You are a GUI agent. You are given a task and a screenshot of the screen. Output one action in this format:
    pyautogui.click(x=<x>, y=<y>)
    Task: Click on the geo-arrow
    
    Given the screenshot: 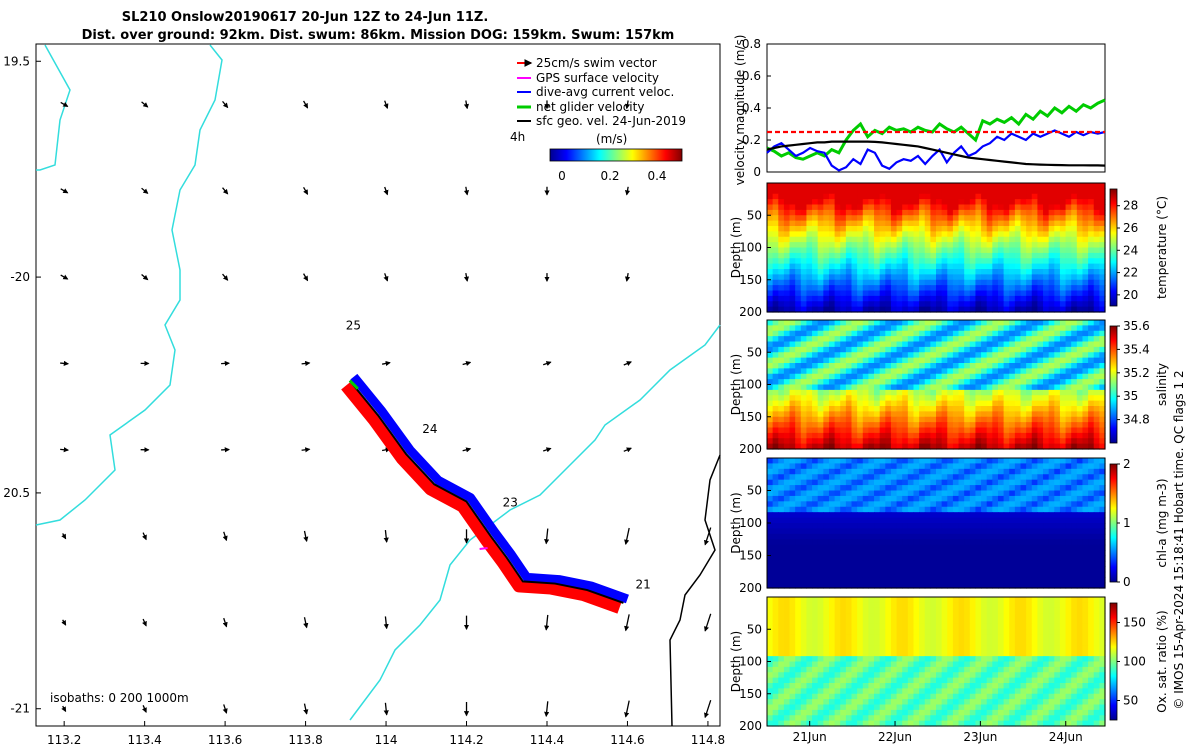 What is the action you would take?
    pyautogui.click(x=547, y=450)
    